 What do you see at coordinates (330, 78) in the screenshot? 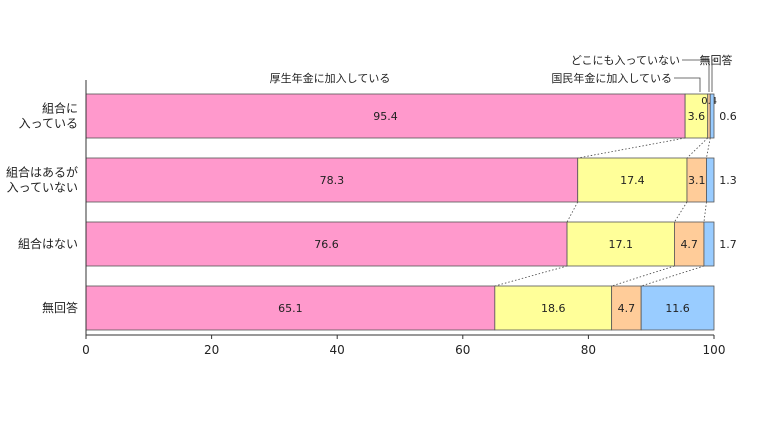
I see `legend-label: 厚生年金に加入している` at bounding box center [330, 78].